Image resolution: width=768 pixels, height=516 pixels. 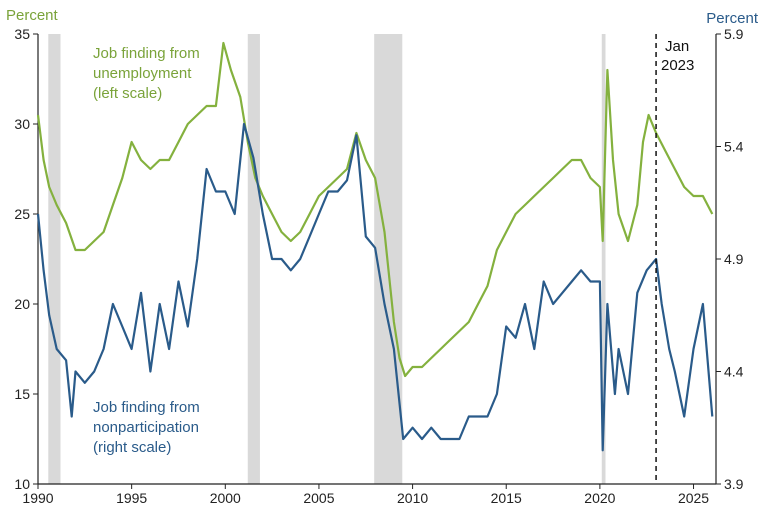 I want to click on x-tick-label: 2025, so click(x=693, y=498).